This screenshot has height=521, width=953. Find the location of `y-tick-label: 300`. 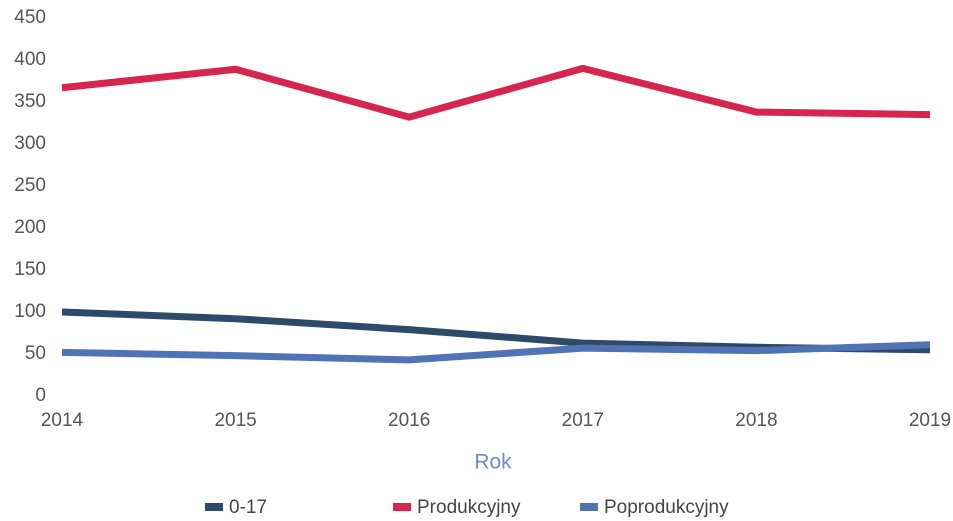

y-tick-label: 300 is located at coordinates (30, 143).